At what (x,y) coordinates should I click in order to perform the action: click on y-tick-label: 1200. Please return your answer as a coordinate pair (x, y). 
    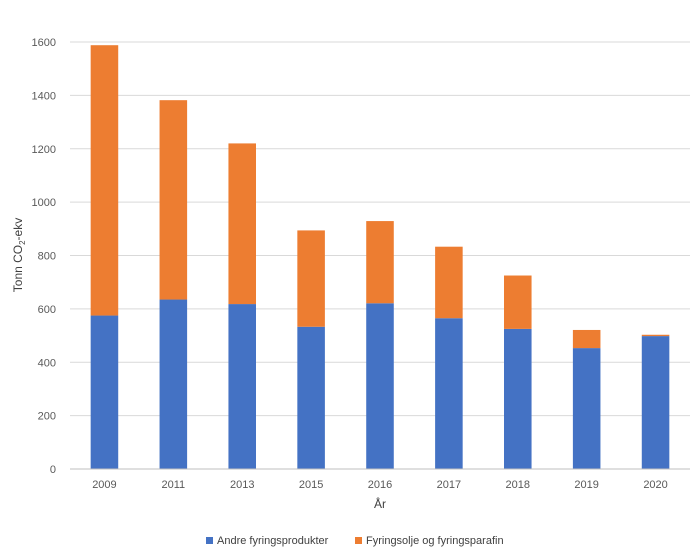
    Looking at the image, I should click on (44, 150).